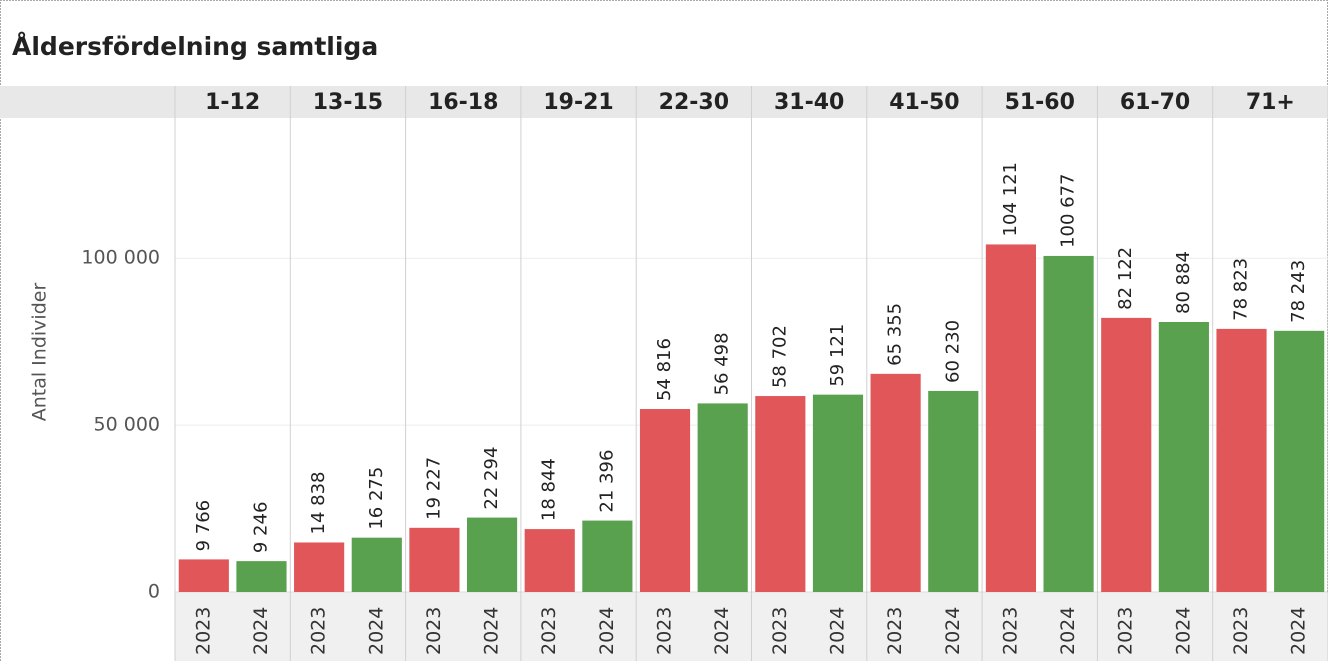 This screenshot has width=1328, height=661. What do you see at coordinates (463, 102) in the screenshot?
I see `category-header: 16-18` at bounding box center [463, 102].